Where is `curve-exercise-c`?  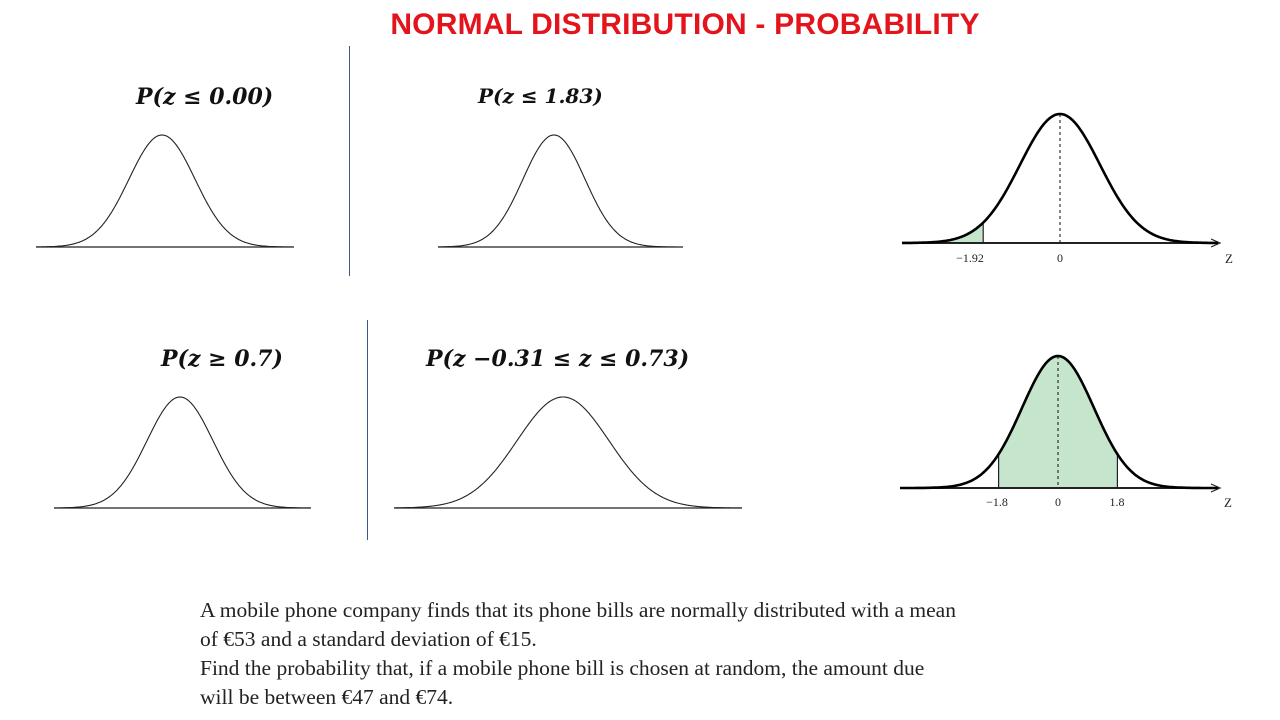
curve-exercise-c is located at coordinates (182, 452).